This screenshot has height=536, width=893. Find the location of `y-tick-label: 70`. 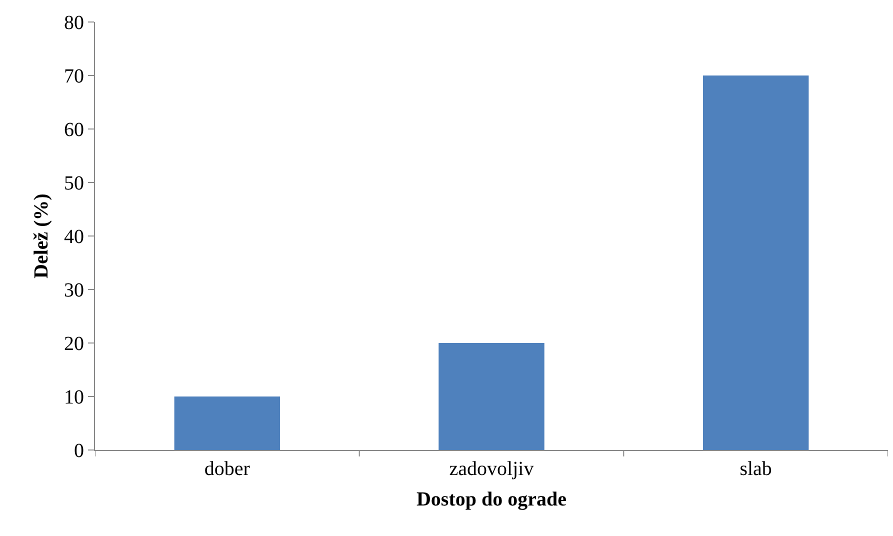

y-tick-label: 70 is located at coordinates (74, 77).